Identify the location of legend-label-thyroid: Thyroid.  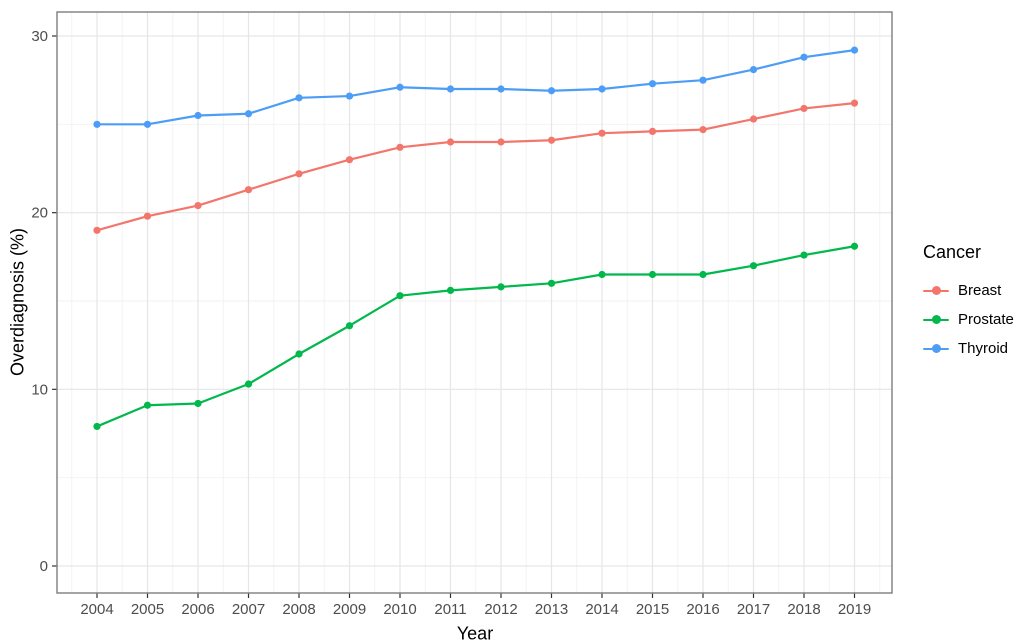
(983, 348).